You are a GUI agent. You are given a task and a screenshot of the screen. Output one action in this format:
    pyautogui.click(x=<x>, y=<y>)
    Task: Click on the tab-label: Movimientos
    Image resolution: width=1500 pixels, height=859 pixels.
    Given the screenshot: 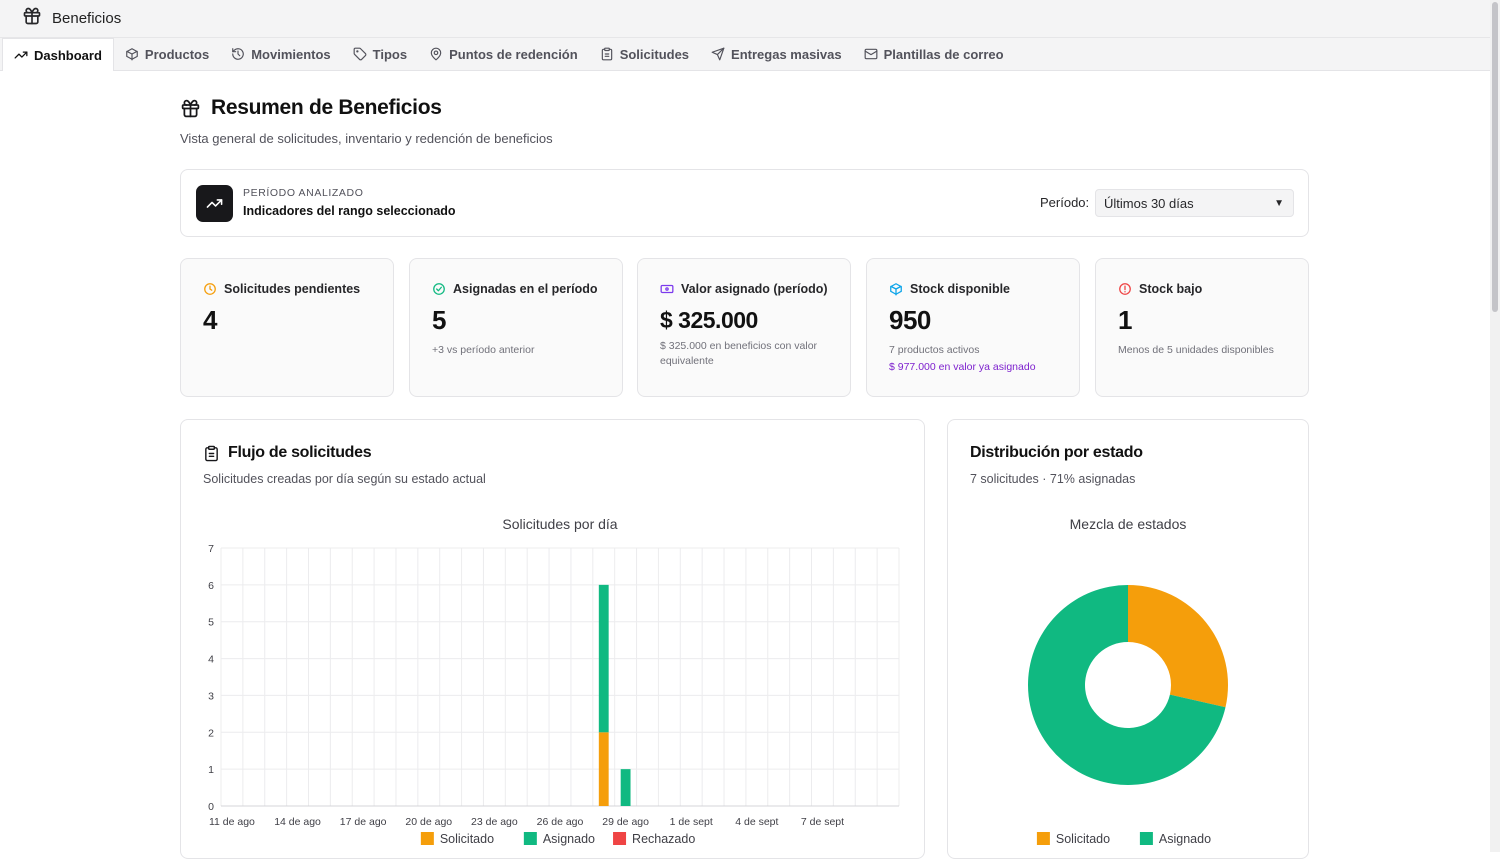 What is the action you would take?
    pyautogui.click(x=291, y=54)
    